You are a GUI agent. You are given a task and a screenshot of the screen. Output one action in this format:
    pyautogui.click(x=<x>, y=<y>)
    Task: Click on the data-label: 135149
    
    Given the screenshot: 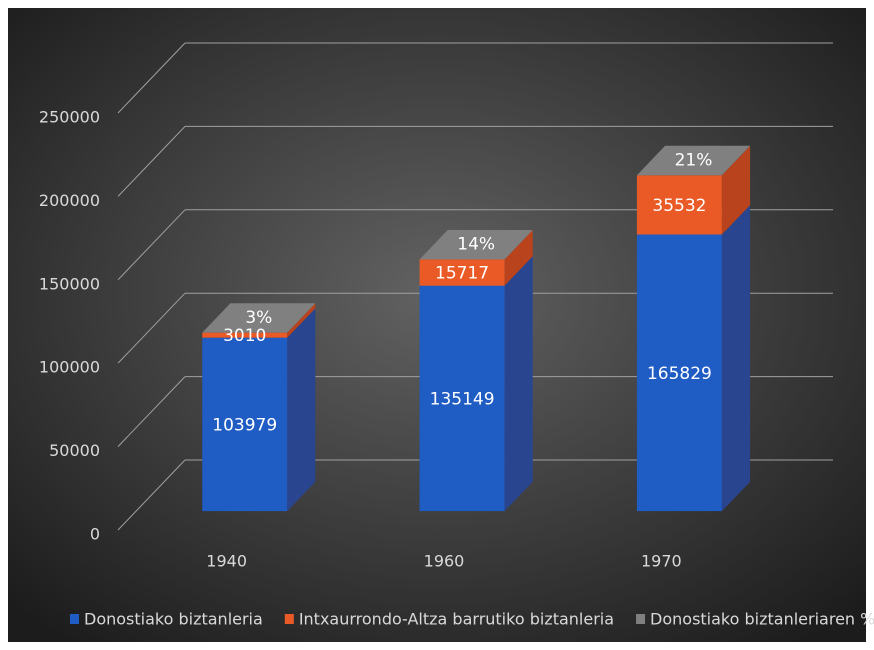 What is the action you would take?
    pyautogui.click(x=462, y=399)
    